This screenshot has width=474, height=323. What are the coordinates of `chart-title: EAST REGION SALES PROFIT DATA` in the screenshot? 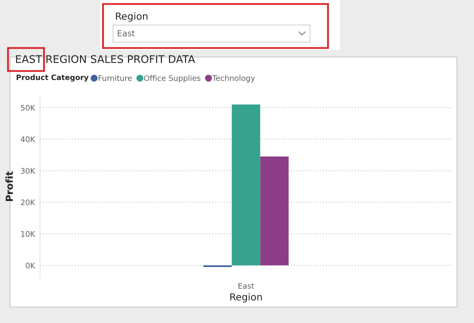 It's located at (106, 59).